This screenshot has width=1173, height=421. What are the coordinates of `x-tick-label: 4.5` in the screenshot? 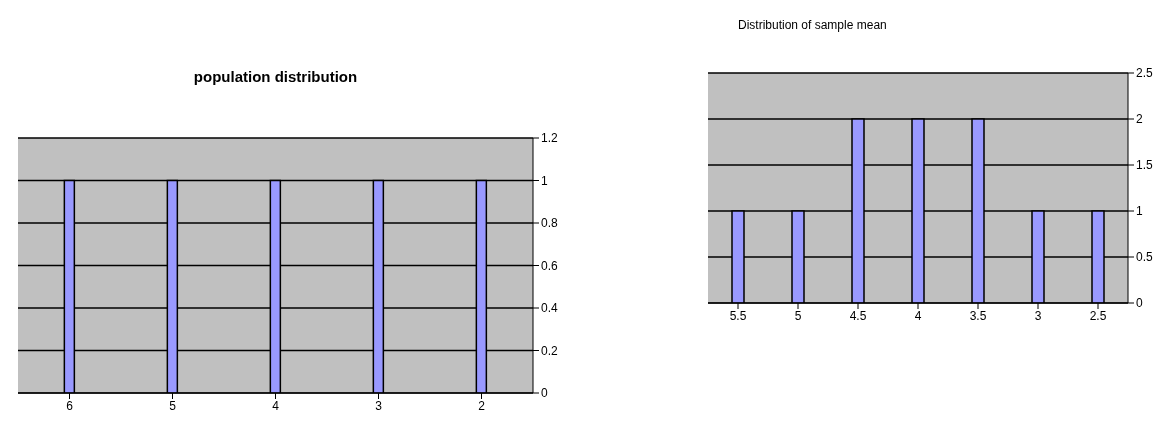 It's located at (858, 315).